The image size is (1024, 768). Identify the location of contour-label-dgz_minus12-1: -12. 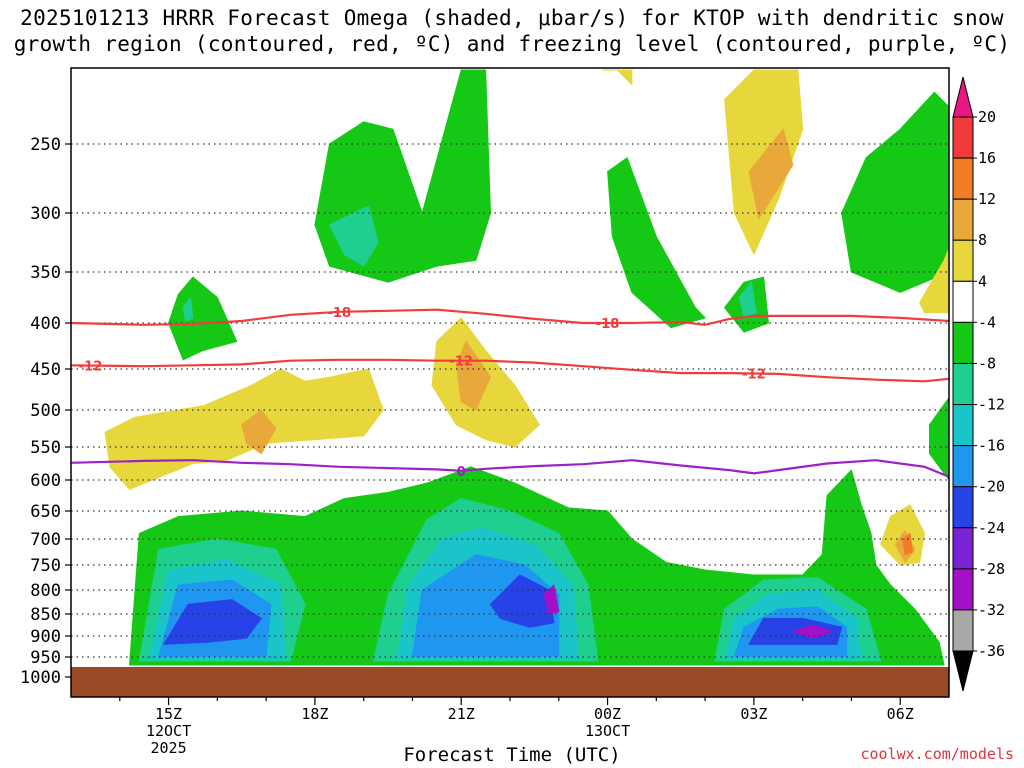
(461, 362).